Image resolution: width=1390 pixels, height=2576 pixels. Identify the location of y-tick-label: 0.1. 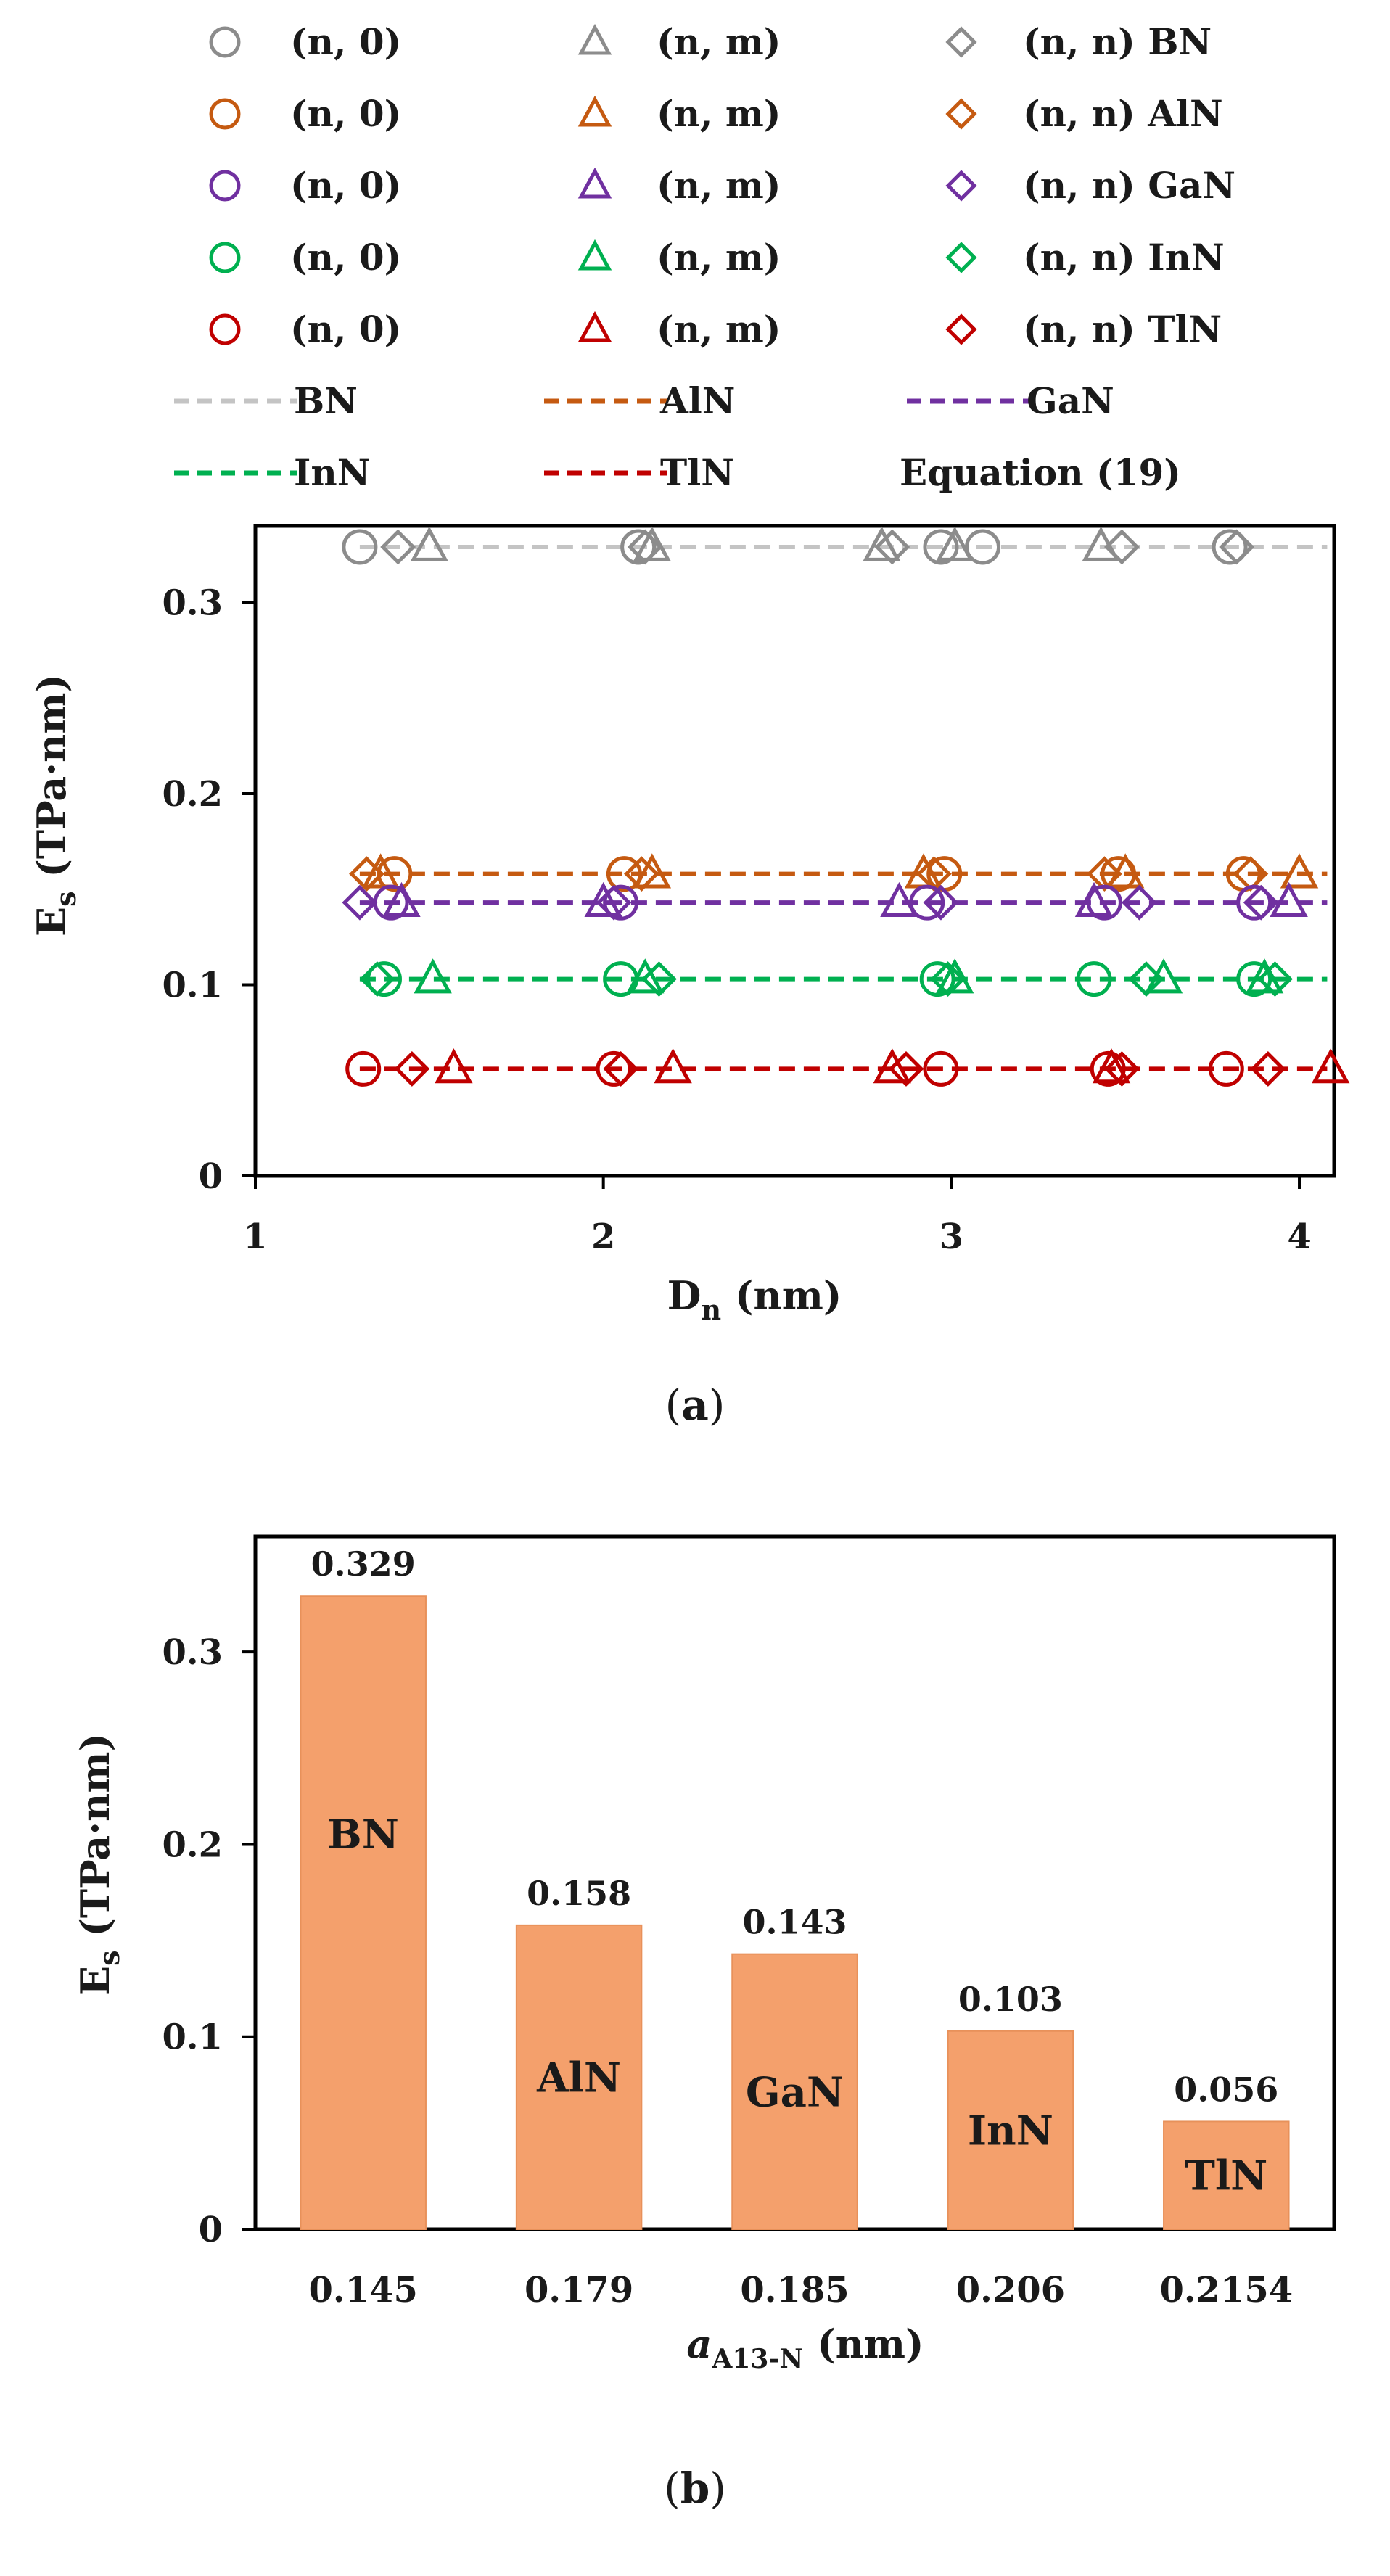
(192, 985).